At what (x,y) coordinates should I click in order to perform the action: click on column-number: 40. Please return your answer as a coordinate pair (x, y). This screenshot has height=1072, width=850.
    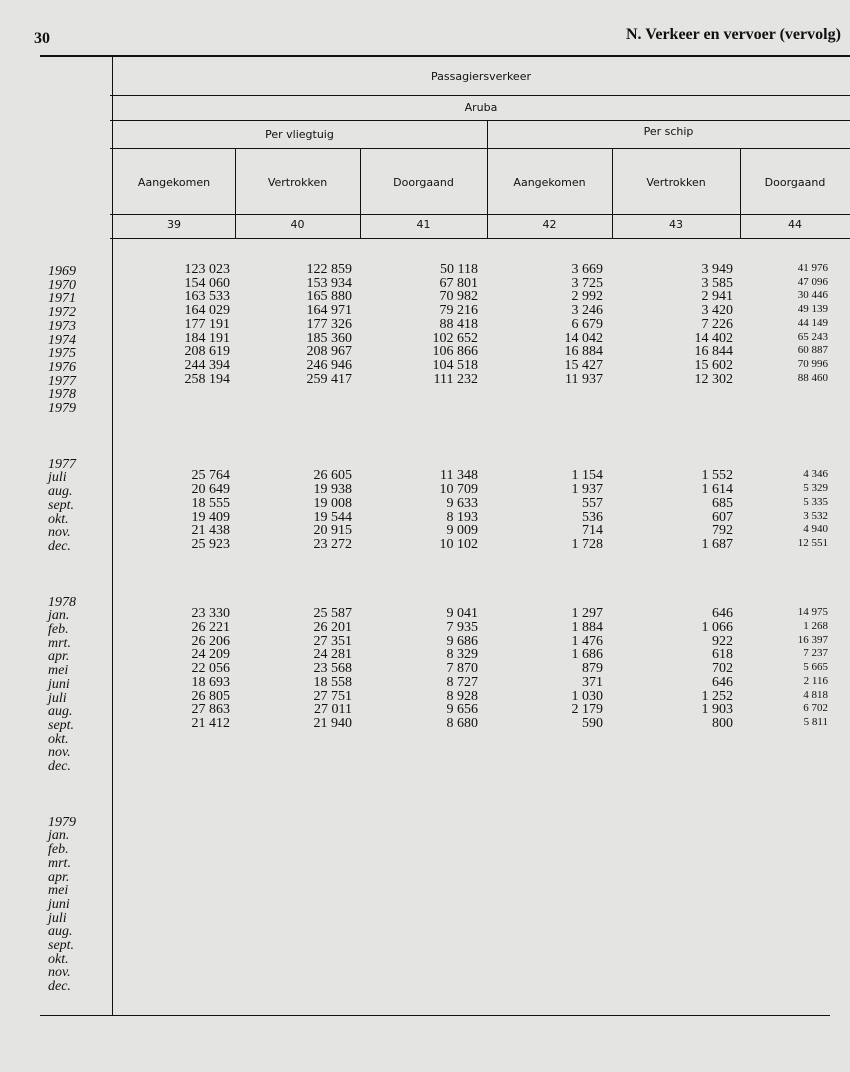
    Looking at the image, I should click on (297, 224).